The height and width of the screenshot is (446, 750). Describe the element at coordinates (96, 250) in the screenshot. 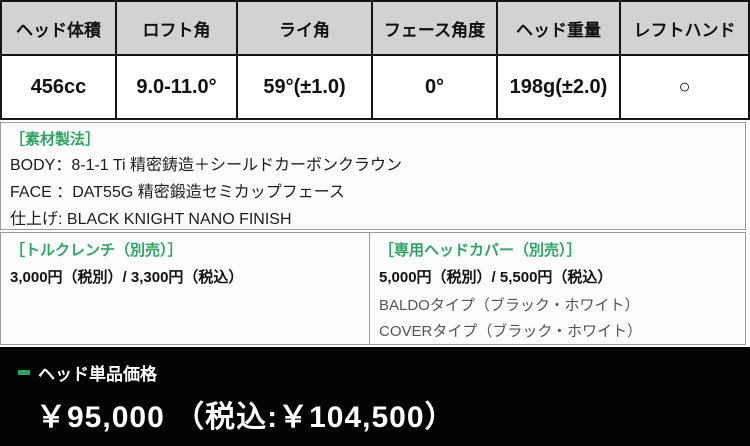

I see `torque-wrench-title: ［トルクレンチ（別売）］` at that location.